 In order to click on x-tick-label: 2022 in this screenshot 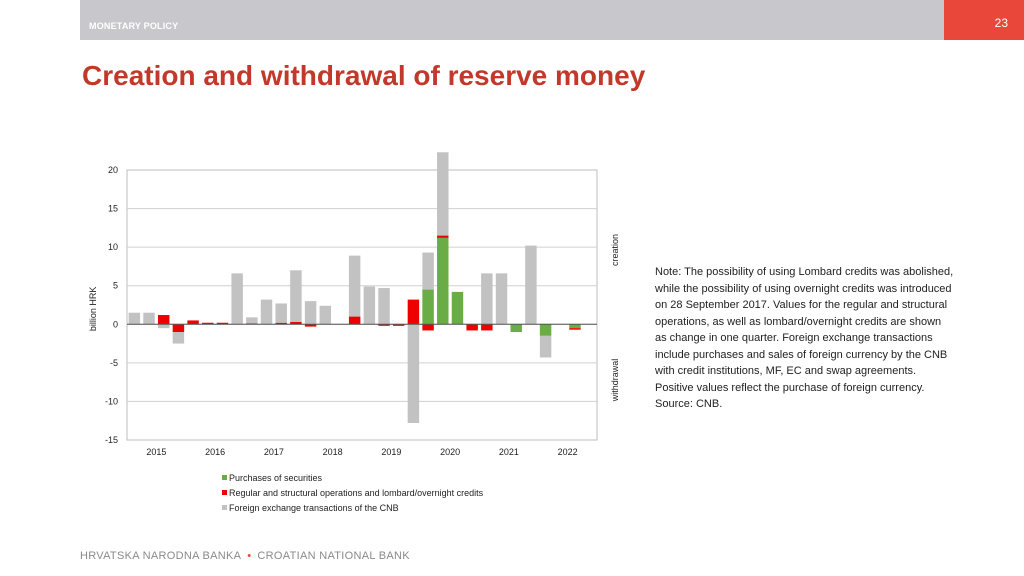, I will do `click(568, 452)`.